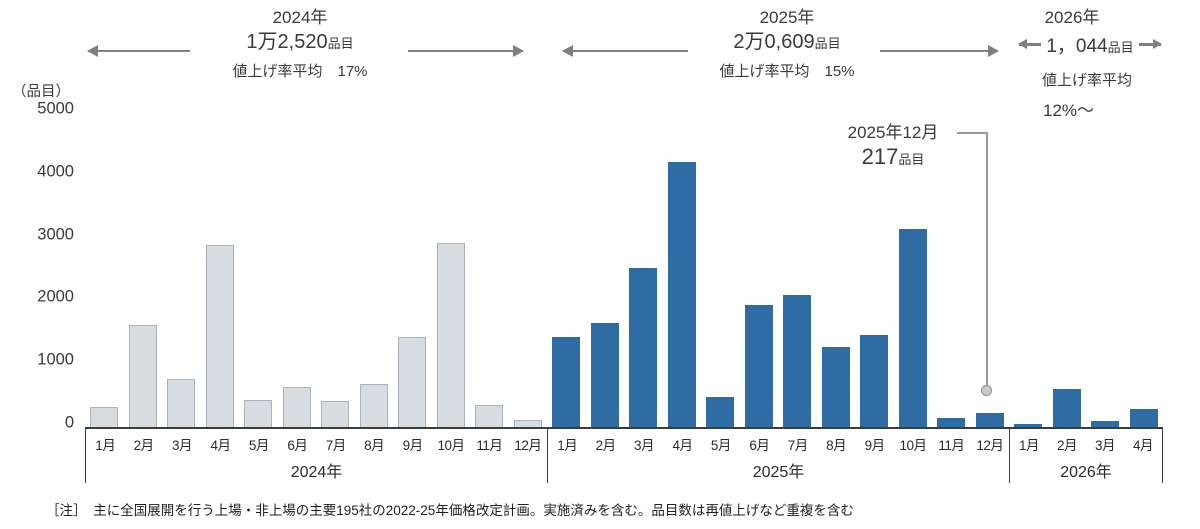 Image resolution: width=1200 pixels, height=529 pixels. Describe the element at coordinates (1105, 424) in the screenshot. I see `bar-2026年-3月` at that location.